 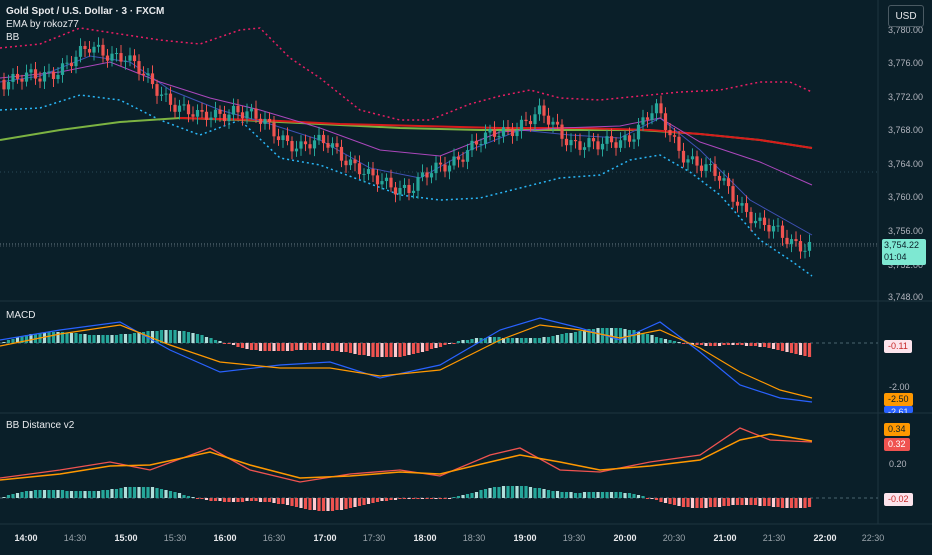 What do you see at coordinates (624, 538) in the screenshot?
I see `time-axis-label: 20:00` at bounding box center [624, 538].